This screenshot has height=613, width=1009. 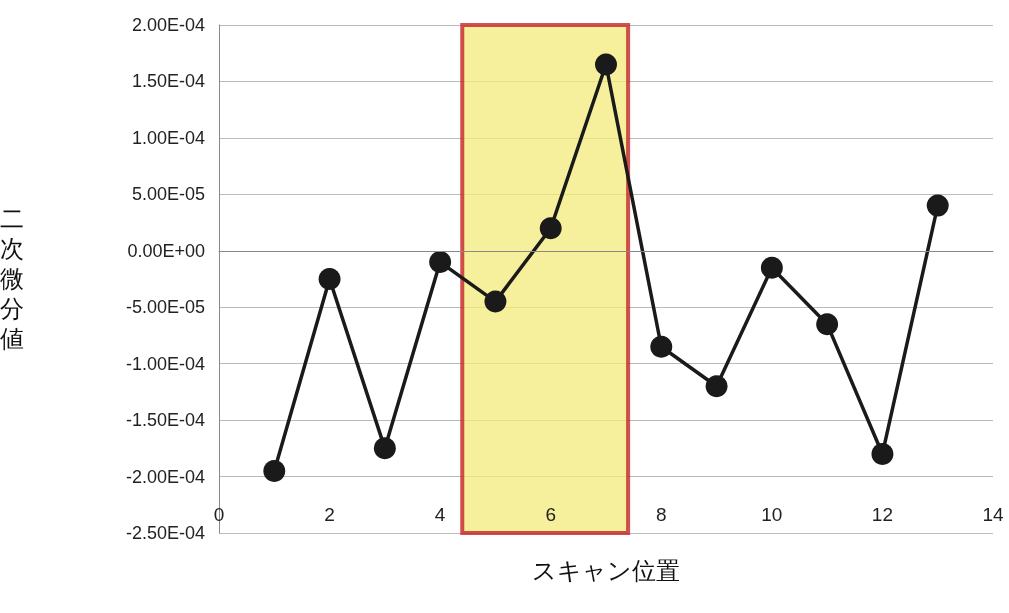 I want to click on y-tick-label: 2.00E-04, so click(x=168, y=25).